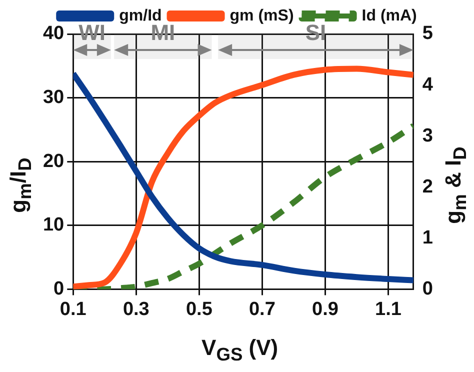 This screenshot has width=474, height=372. What do you see at coordinates (262, 15) in the screenshot?
I see `legend-label: gm (mS)` at bounding box center [262, 15].